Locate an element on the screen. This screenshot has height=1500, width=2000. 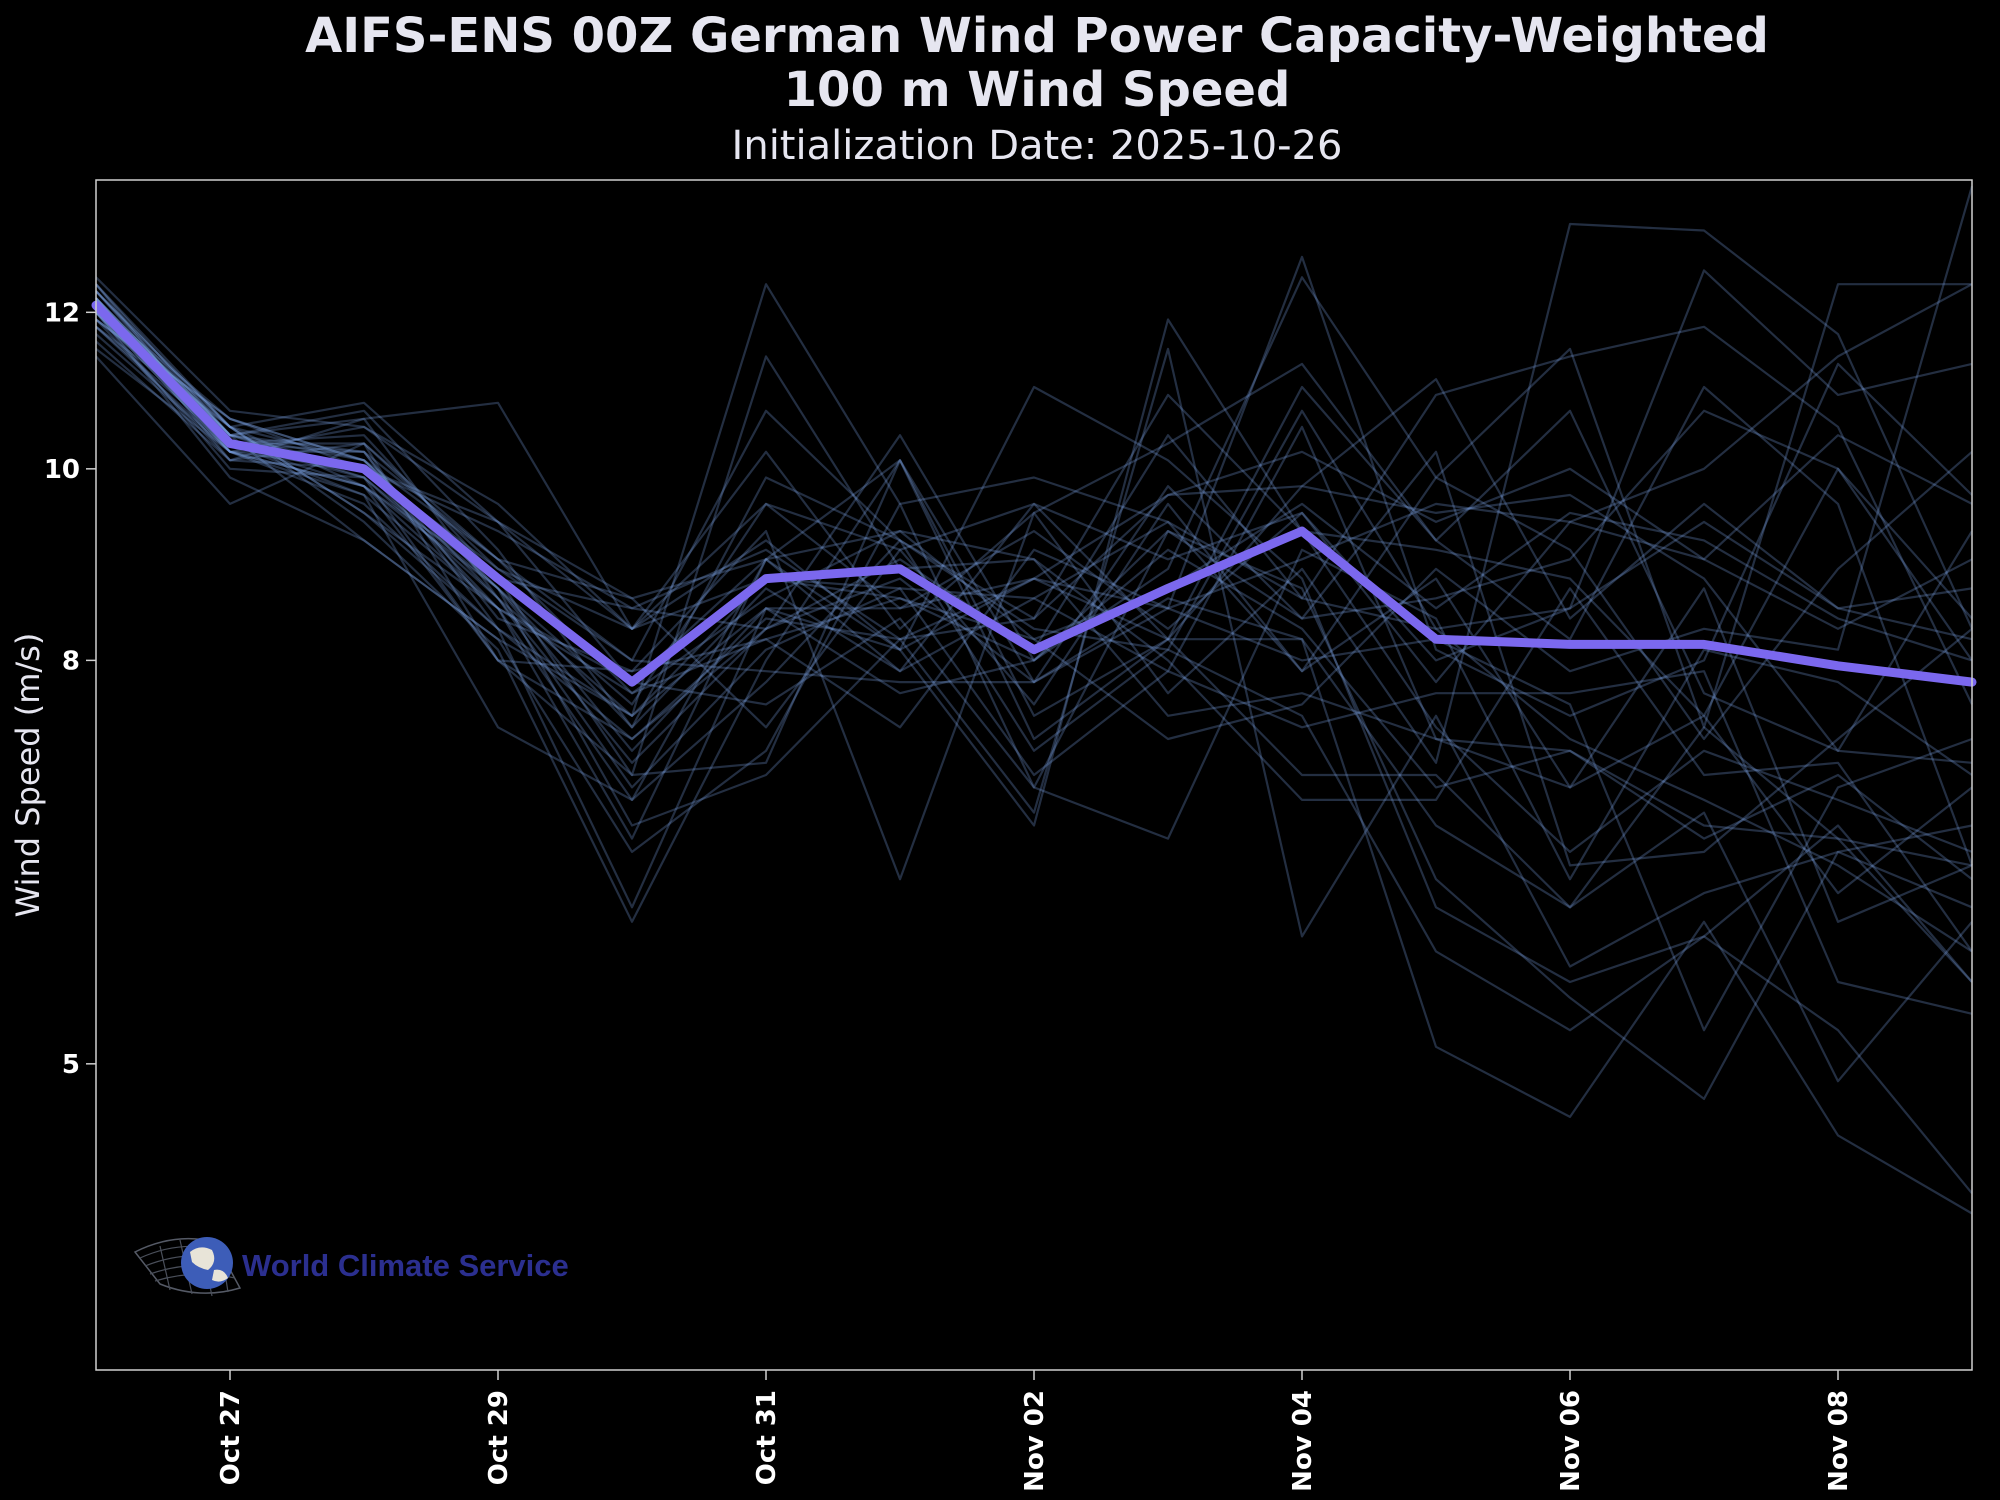
x-tick-label: Oct 29 is located at coordinates (499, 1437).